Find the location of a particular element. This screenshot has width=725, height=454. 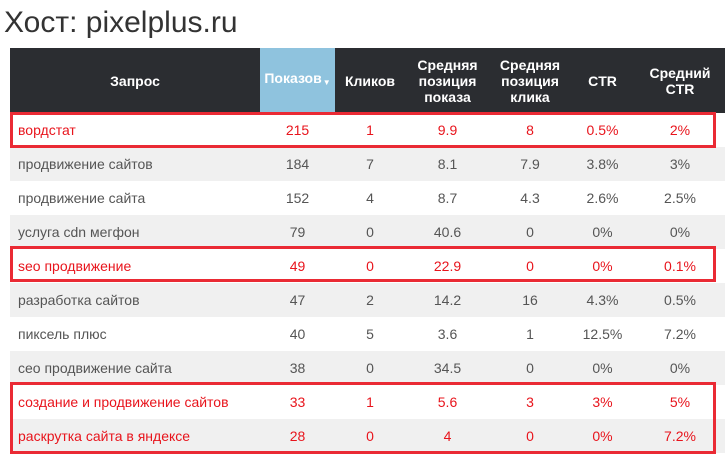

table-row: вордстат 215 1 9.9 8 0.5% 2% is located at coordinates (367, 130).